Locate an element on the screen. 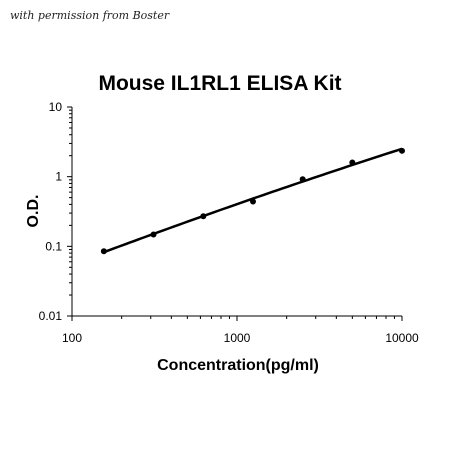  y-tick-label: 10 is located at coordinates (56, 107).